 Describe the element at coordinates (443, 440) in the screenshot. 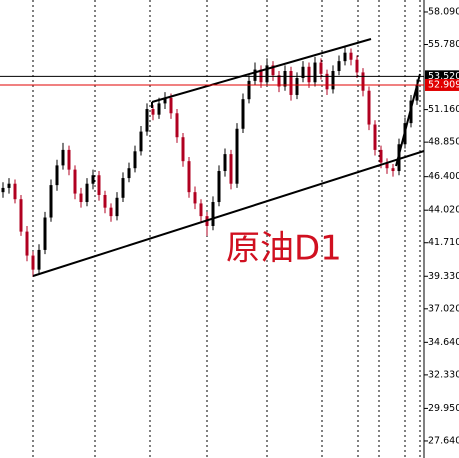

I see `y-tick-label: 27.640` at that location.